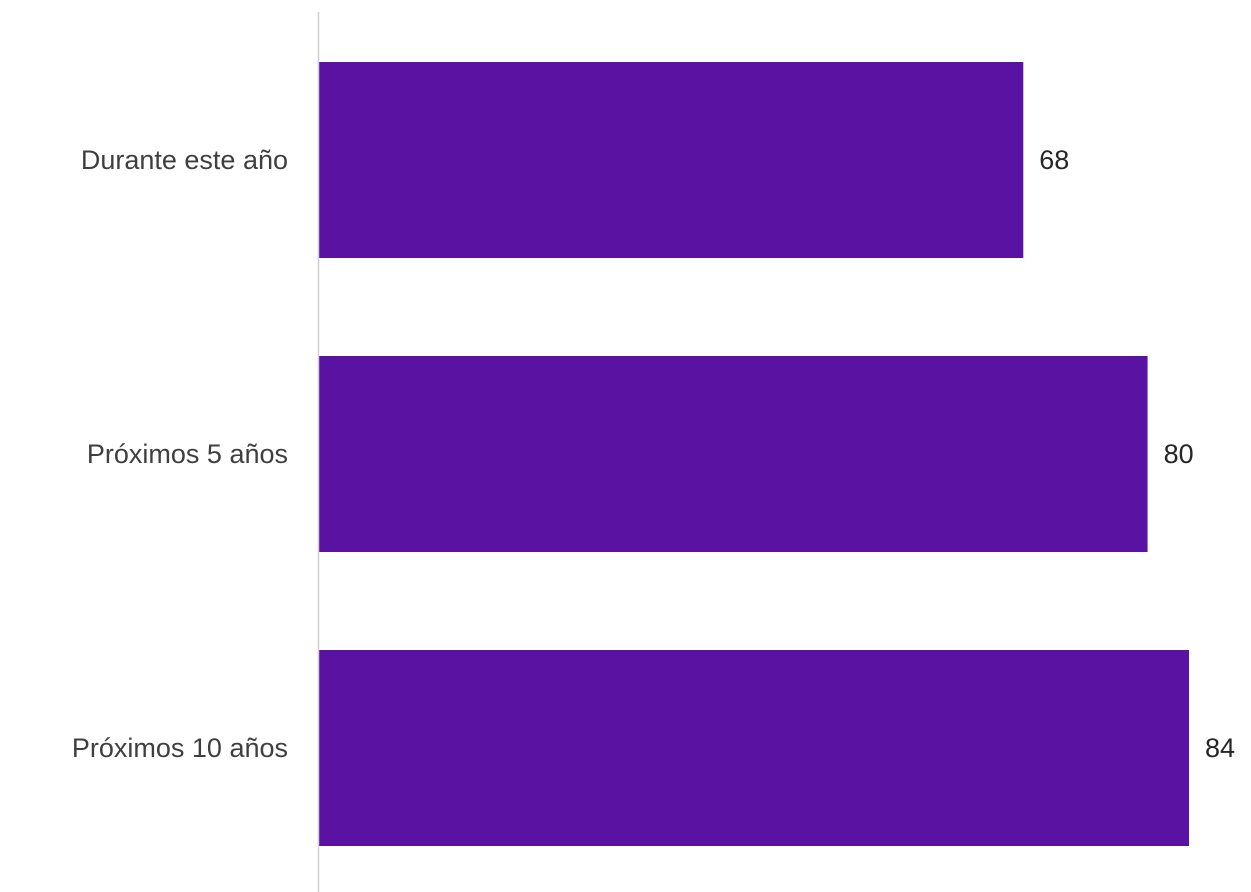 The width and height of the screenshot is (1251, 892). I want to click on value-labels-group: 68 80 84, so click(1137, 454).